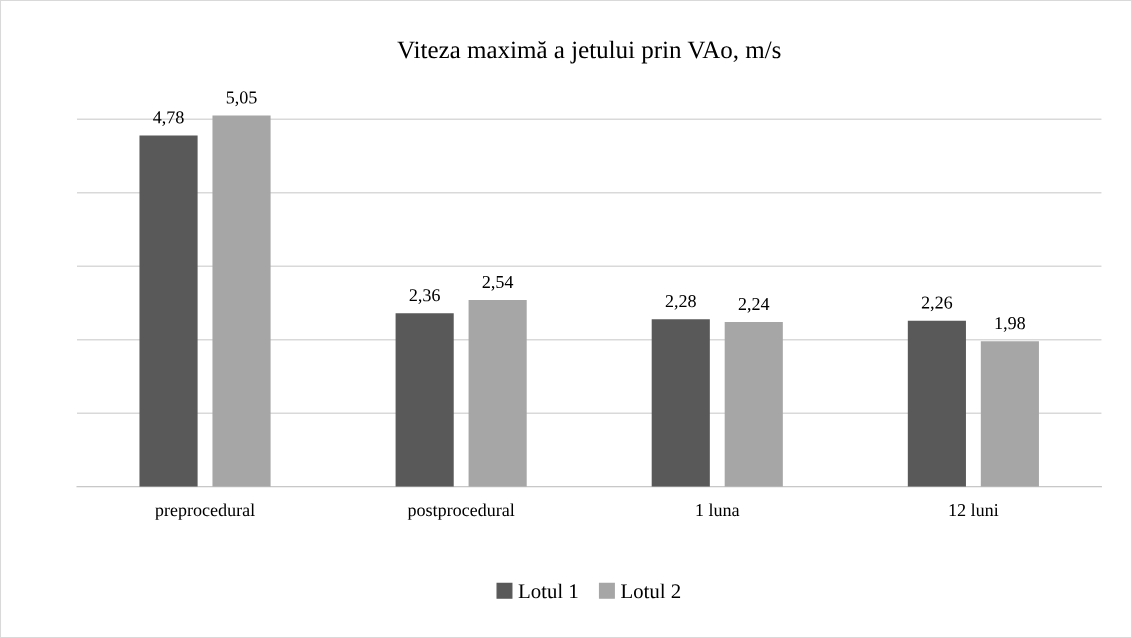 This screenshot has width=1132, height=638. I want to click on data-label: 1,98, so click(1010, 324).